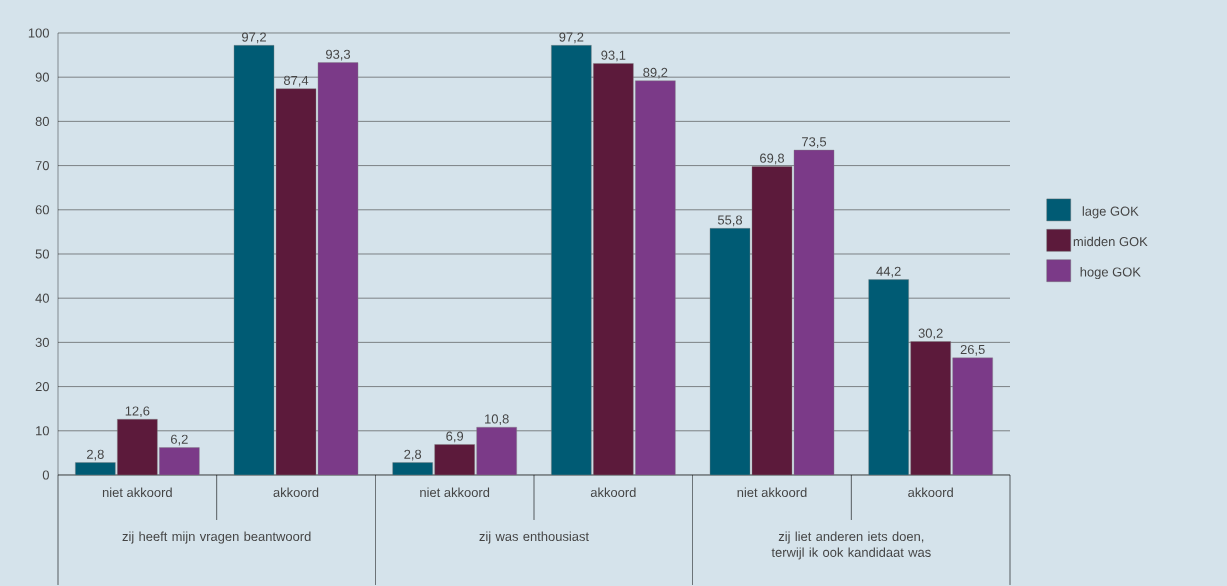 The height and width of the screenshot is (586, 1227). Describe the element at coordinates (179, 440) in the screenshot. I see `data-label: 6,2` at that location.